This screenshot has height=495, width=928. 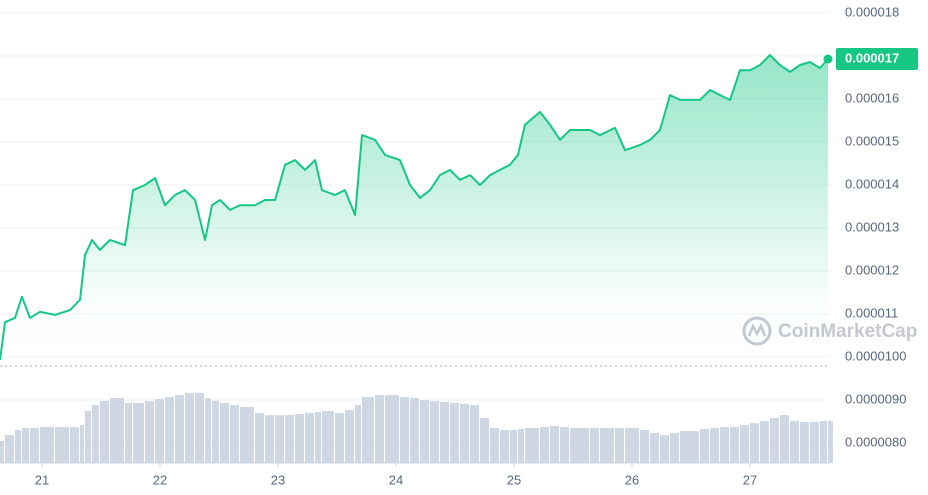 I want to click on x-tick-label: 22, so click(x=160, y=479).